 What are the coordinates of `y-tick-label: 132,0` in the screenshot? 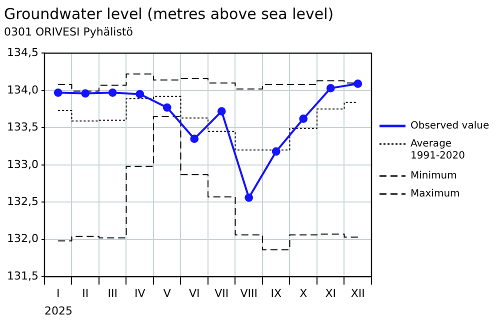 It's located at (22, 239).